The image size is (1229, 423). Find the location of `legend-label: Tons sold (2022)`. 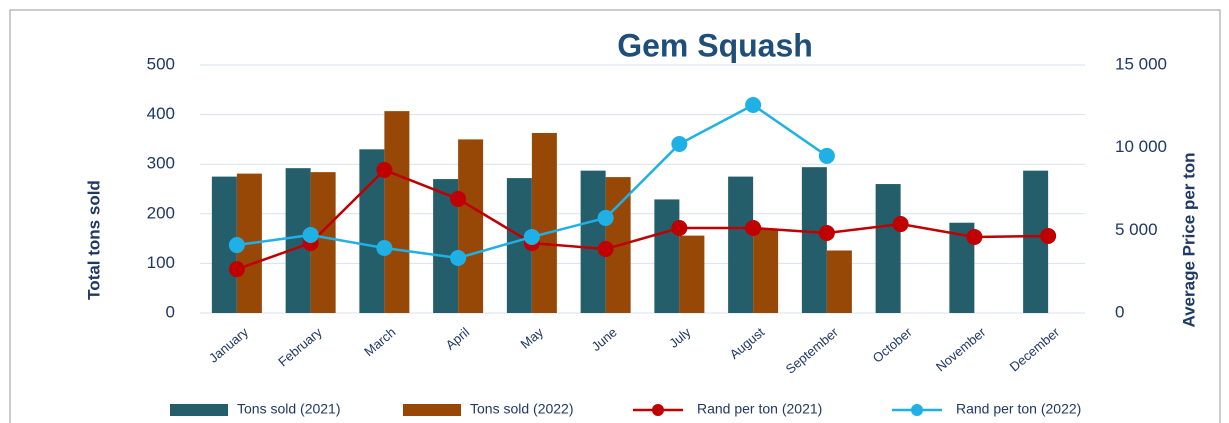

legend-label: Tons sold (2022) is located at coordinates (522, 409).